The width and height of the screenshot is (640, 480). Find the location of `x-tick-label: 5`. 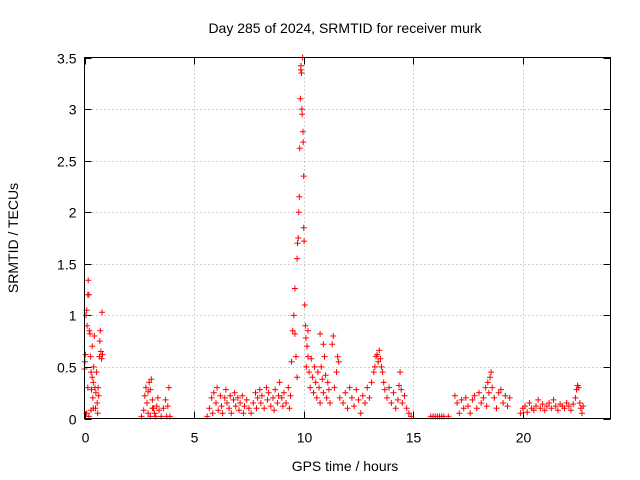

x-tick-label: 5 is located at coordinates (195, 438).